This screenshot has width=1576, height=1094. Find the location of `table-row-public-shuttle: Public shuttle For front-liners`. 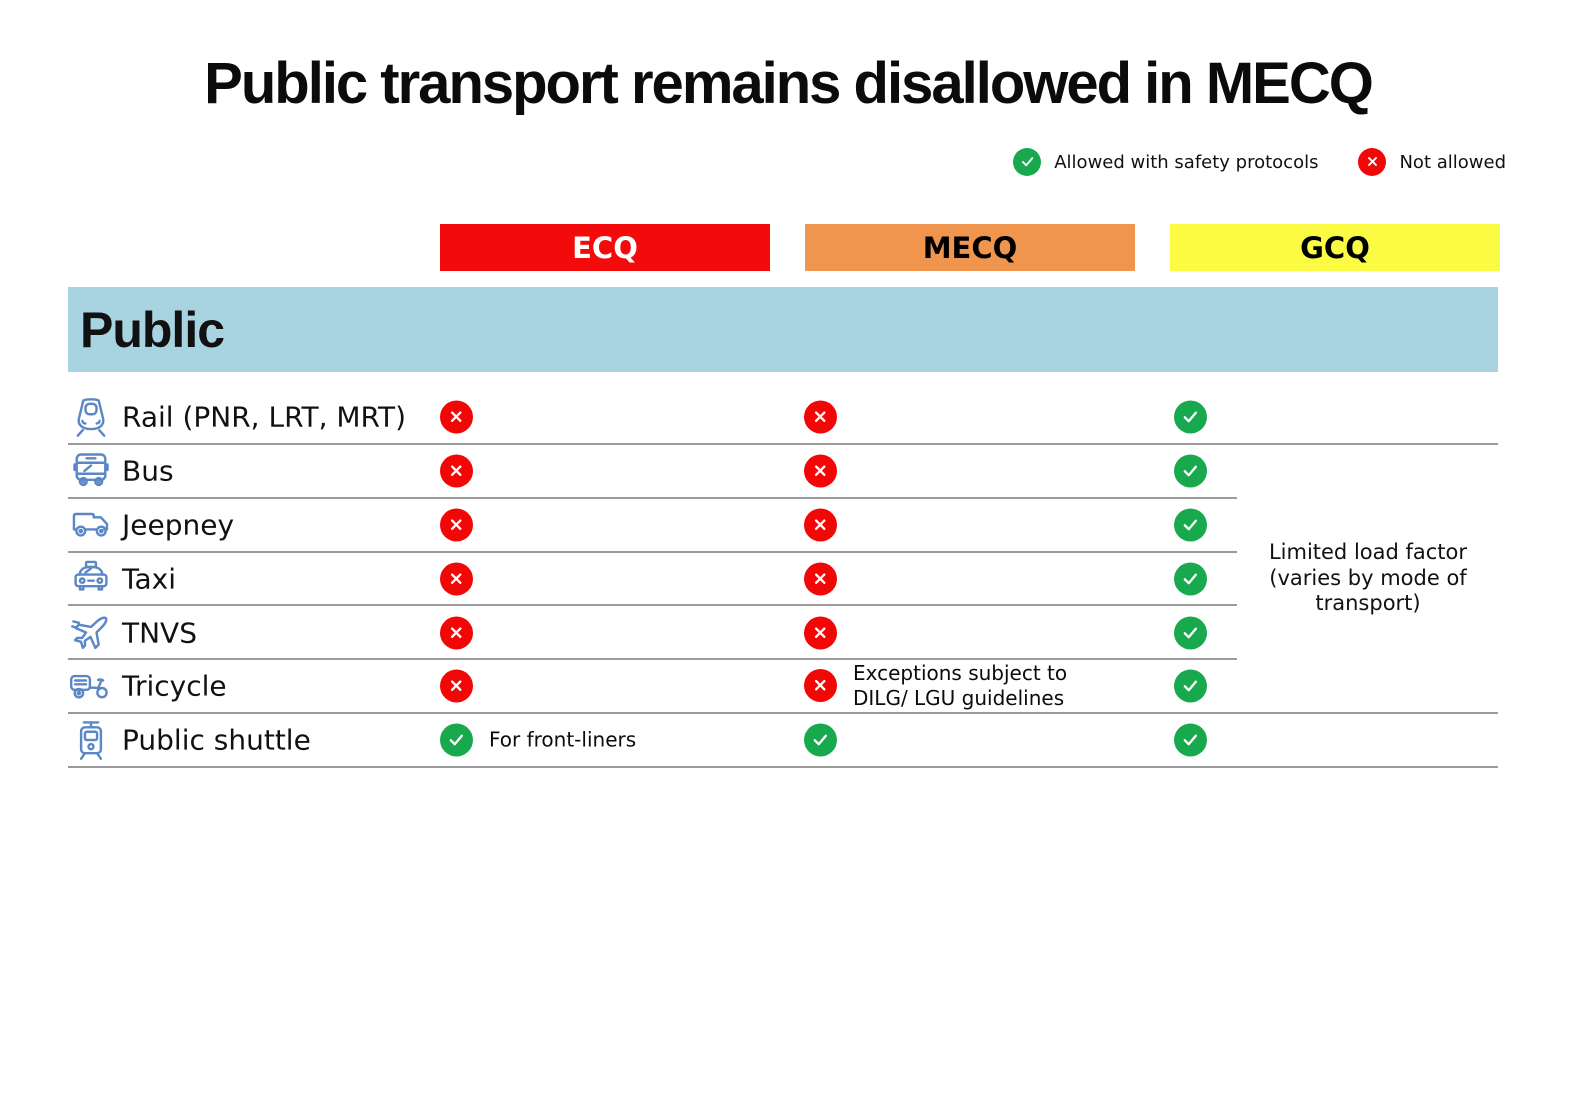

table-row-public-shuttle: Public shuttle For front-liners is located at coordinates (783, 739).